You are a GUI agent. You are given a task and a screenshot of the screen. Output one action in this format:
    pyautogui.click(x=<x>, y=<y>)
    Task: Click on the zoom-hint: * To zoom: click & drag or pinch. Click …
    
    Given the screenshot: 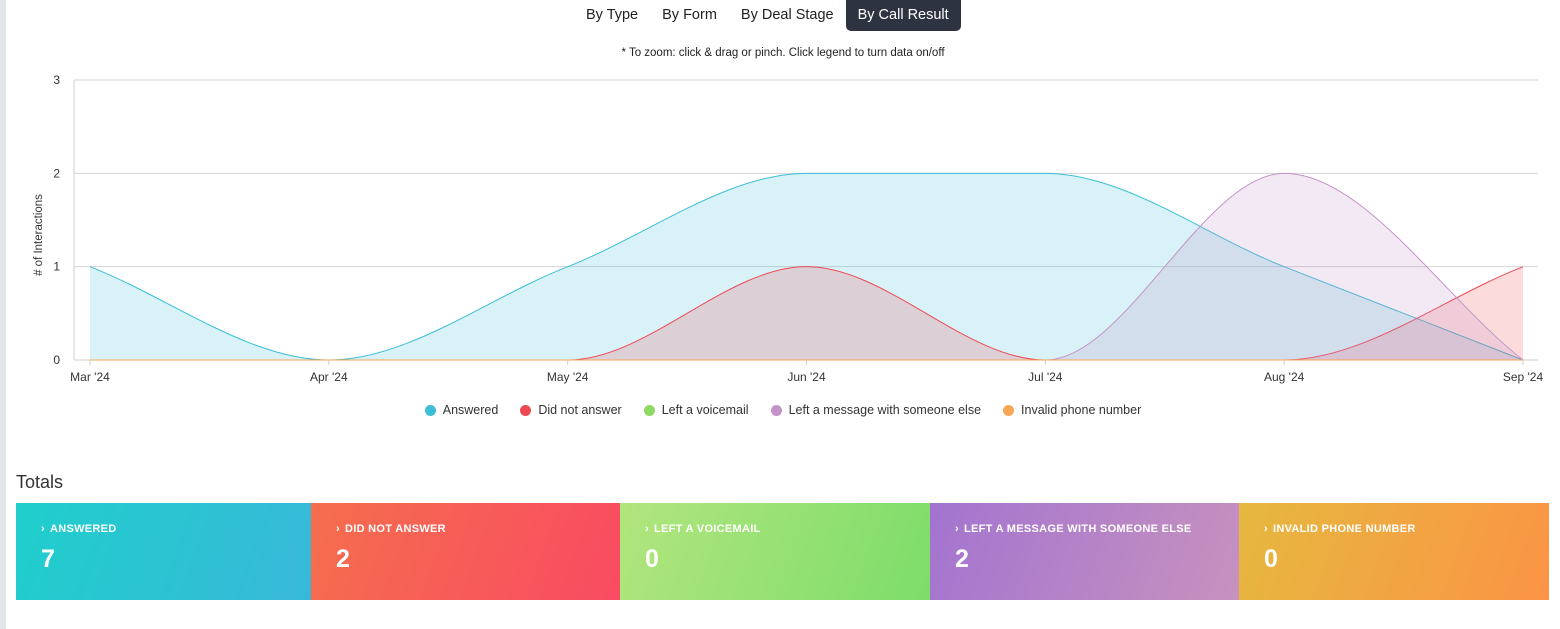 What is the action you would take?
    pyautogui.click(x=783, y=53)
    